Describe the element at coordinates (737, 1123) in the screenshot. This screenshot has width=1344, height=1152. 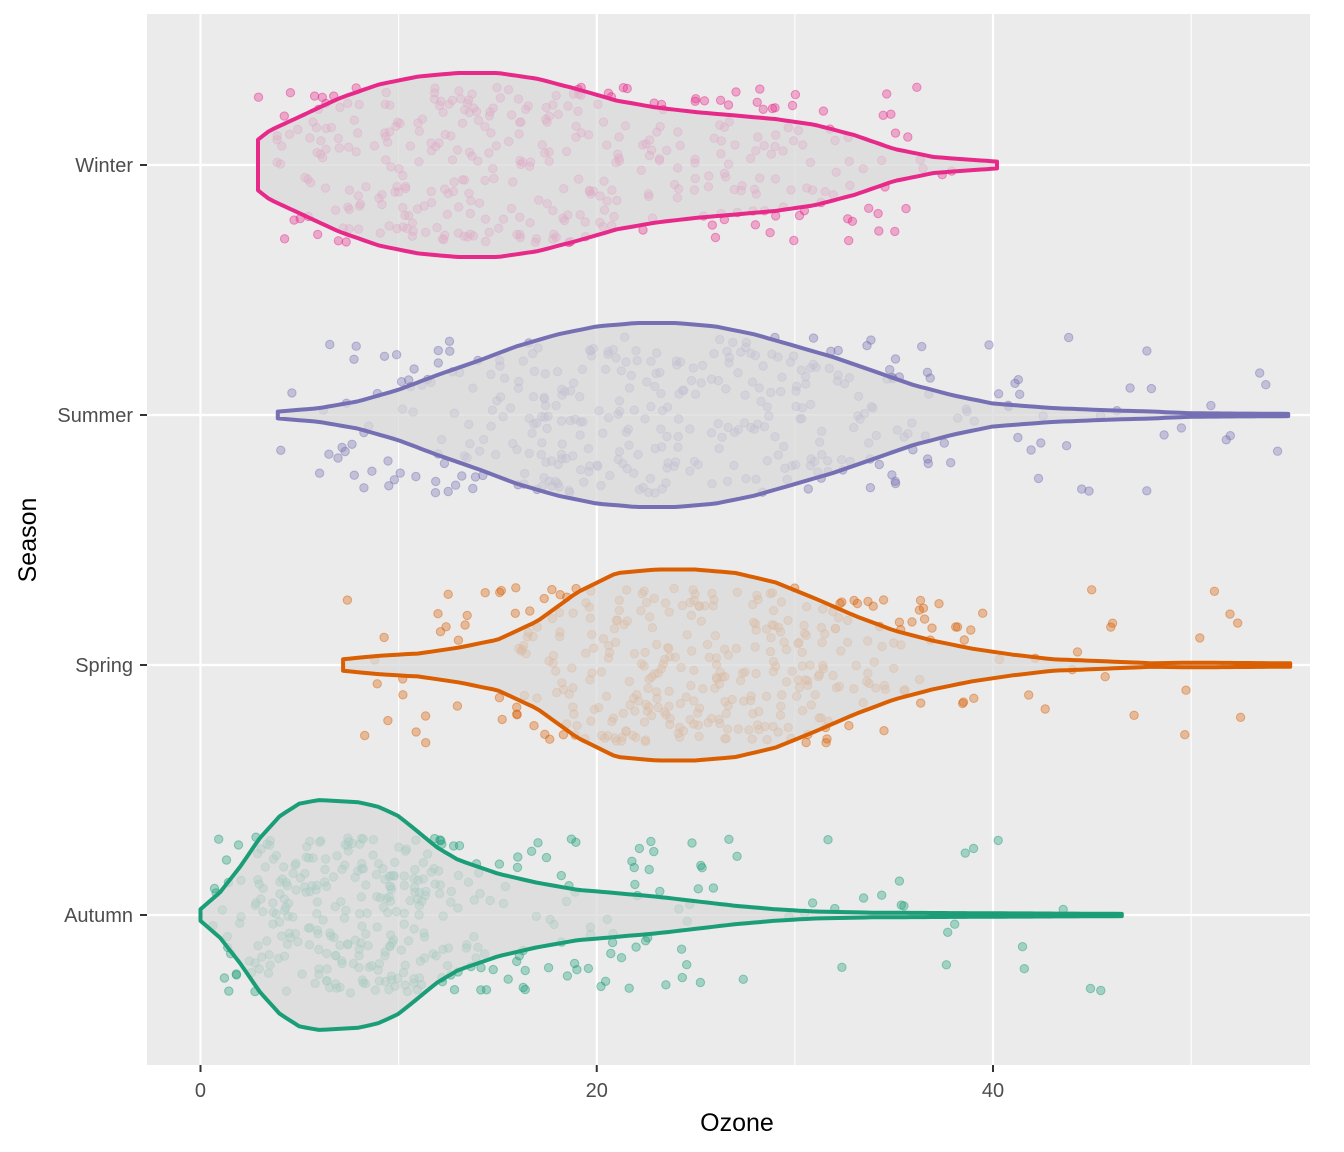
I see `x-axis-title: Ozone` at that location.